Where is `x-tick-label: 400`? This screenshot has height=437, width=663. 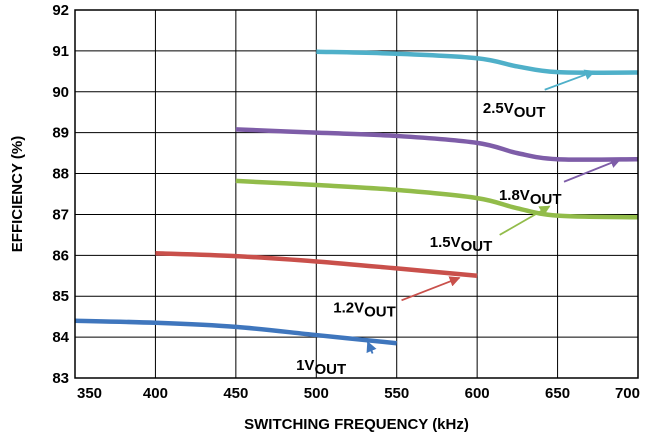
x-tick-label: 400 is located at coordinates (155, 393).